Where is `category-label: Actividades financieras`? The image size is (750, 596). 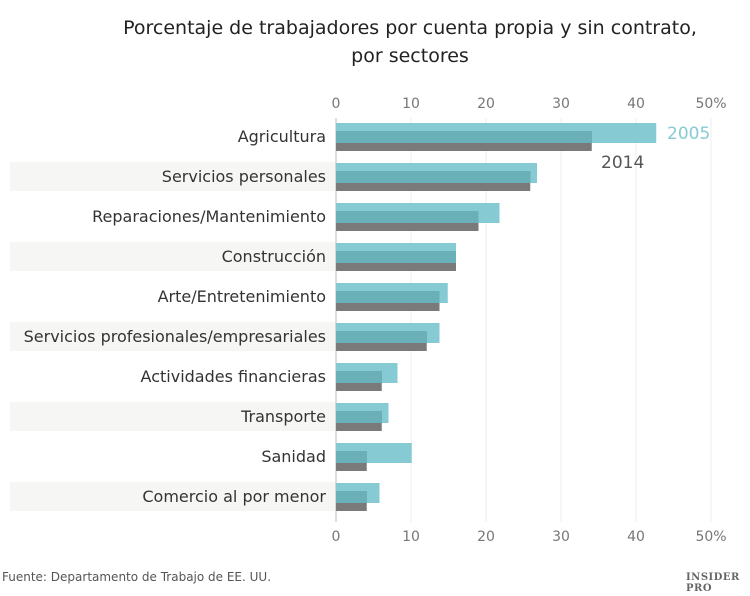
category-label: Actividades financieras is located at coordinates (233, 376).